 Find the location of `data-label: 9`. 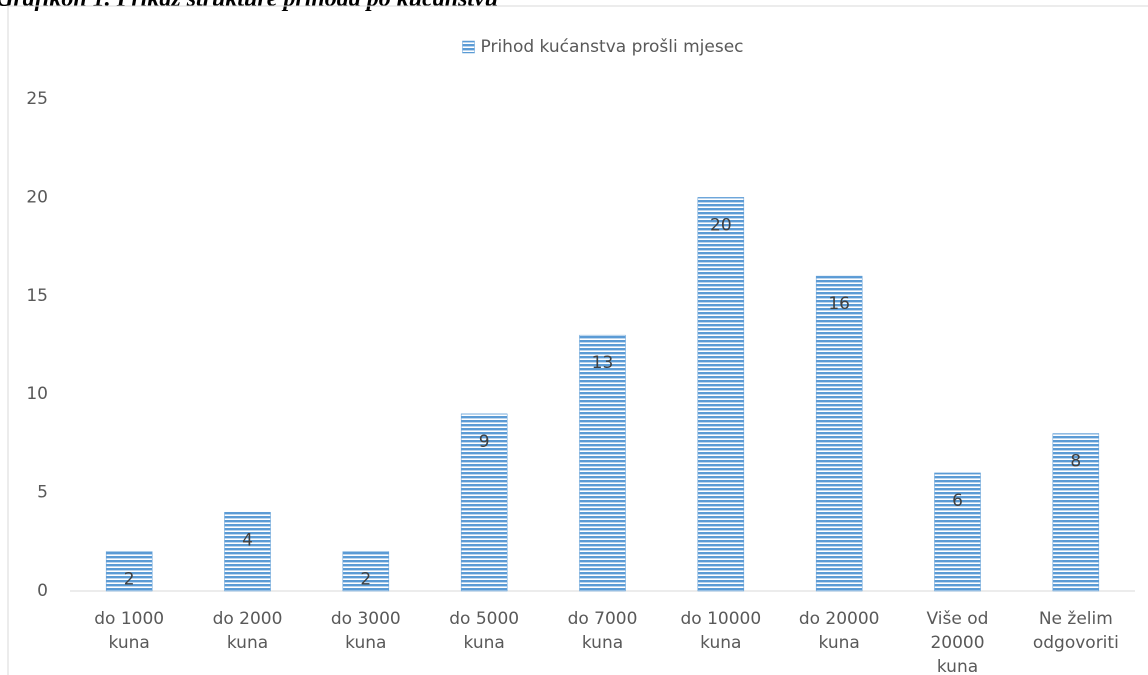

data-label: 9 is located at coordinates (484, 442).